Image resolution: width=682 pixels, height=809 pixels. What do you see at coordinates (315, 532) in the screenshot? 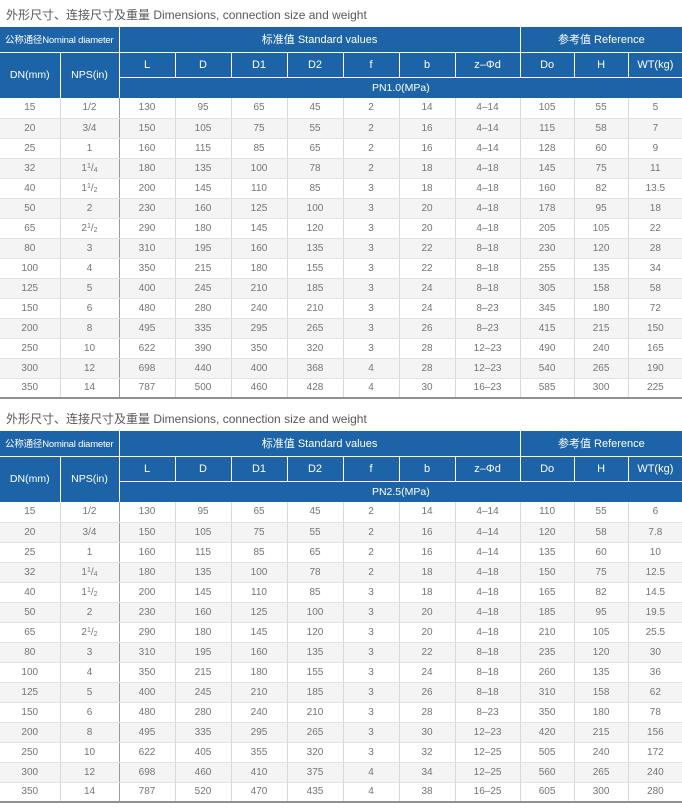
I see `table-cell: 55` at bounding box center [315, 532].